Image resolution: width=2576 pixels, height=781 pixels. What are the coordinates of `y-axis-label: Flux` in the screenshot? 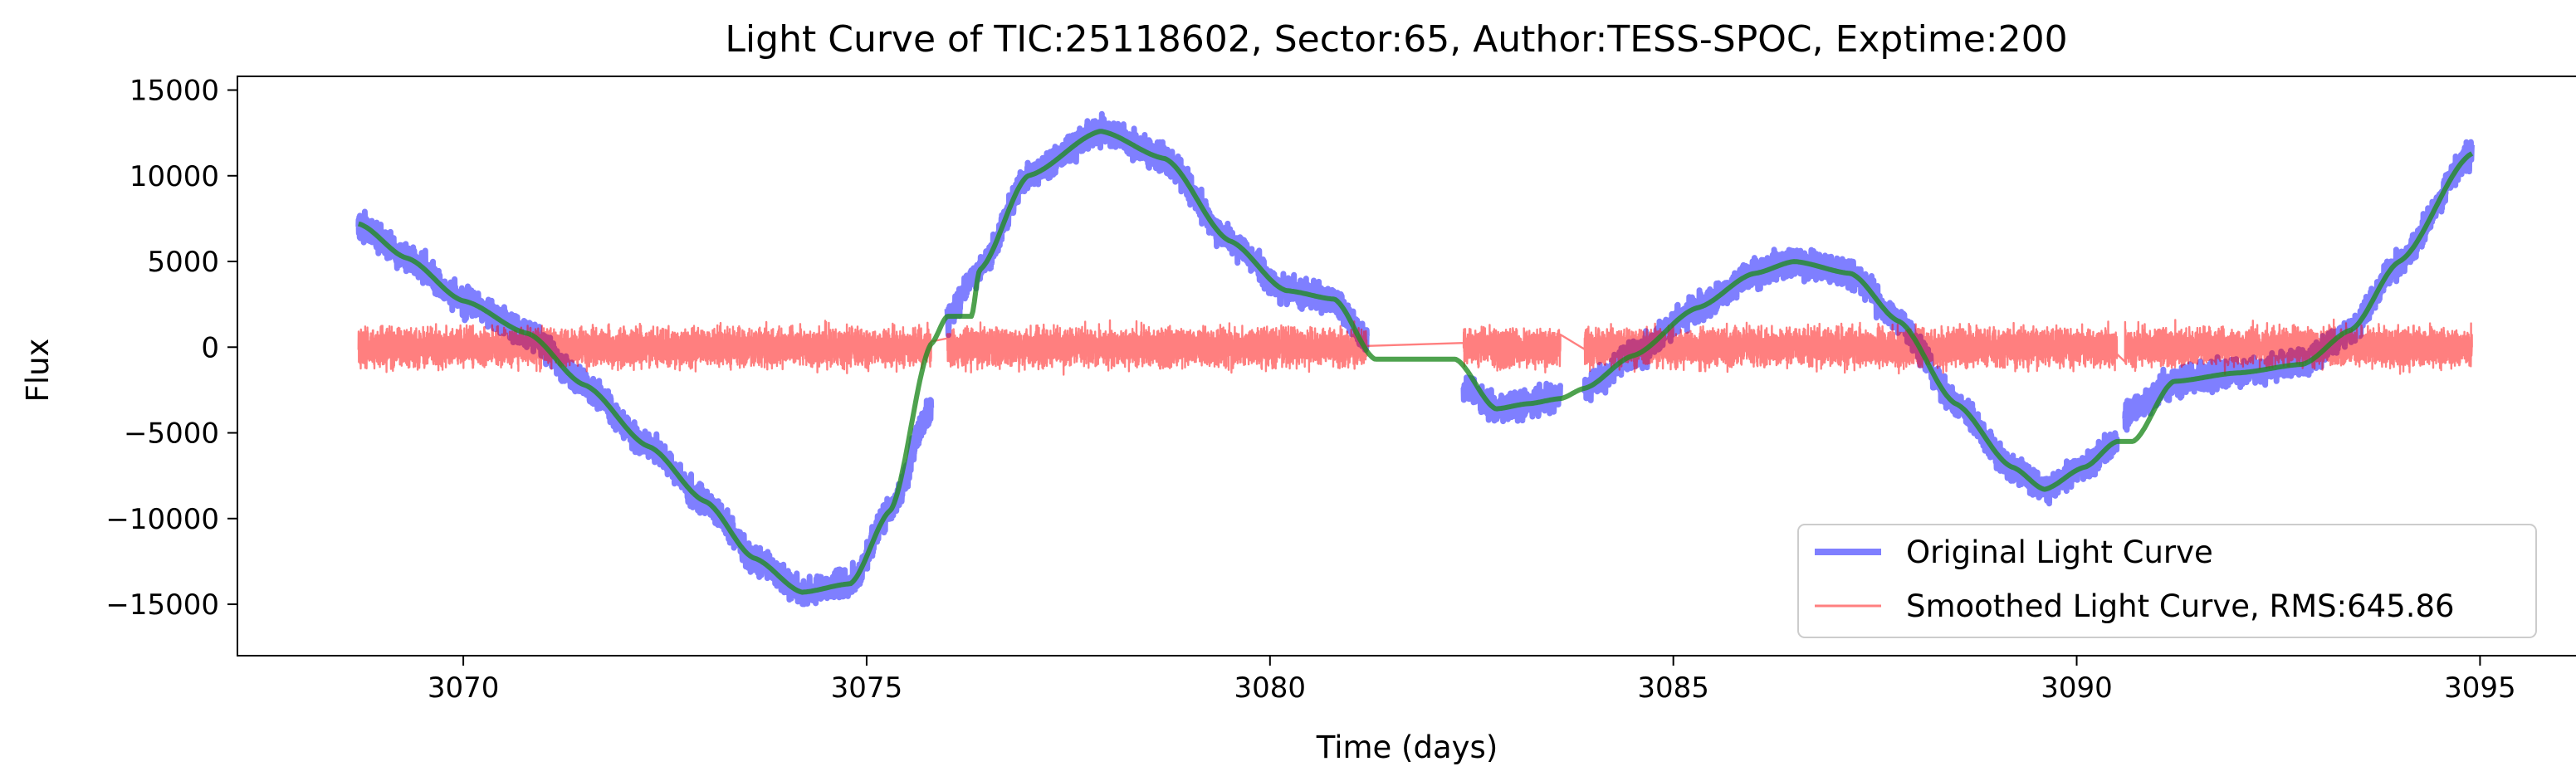 It's located at (38, 371).